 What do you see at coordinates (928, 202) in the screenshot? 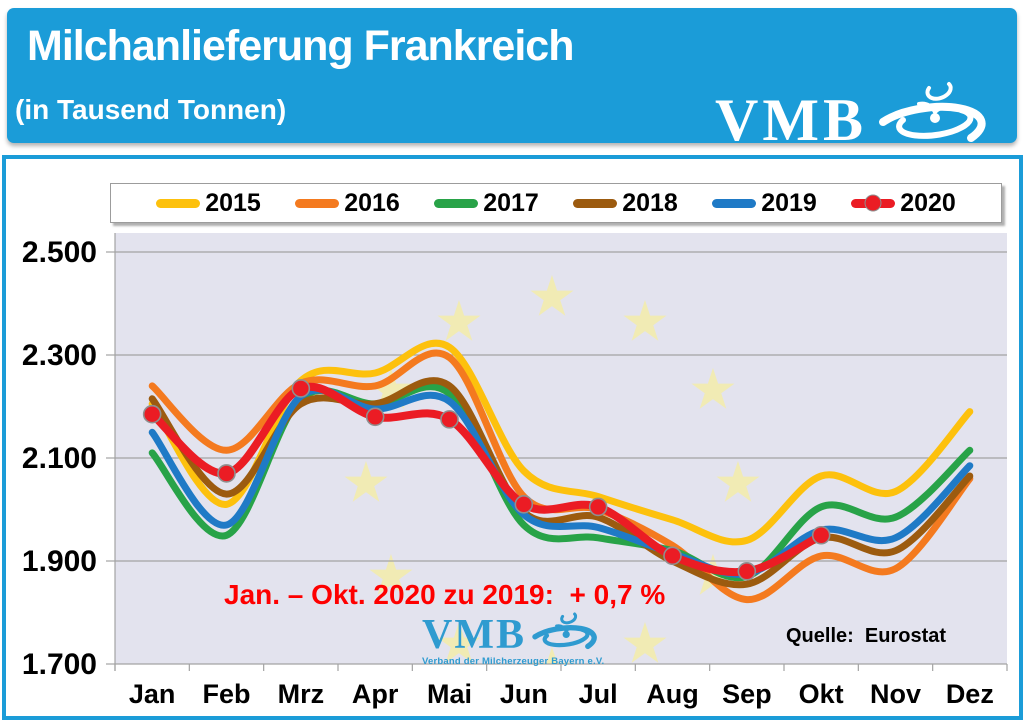
I see `legend-label-2020: 2020` at bounding box center [928, 202].